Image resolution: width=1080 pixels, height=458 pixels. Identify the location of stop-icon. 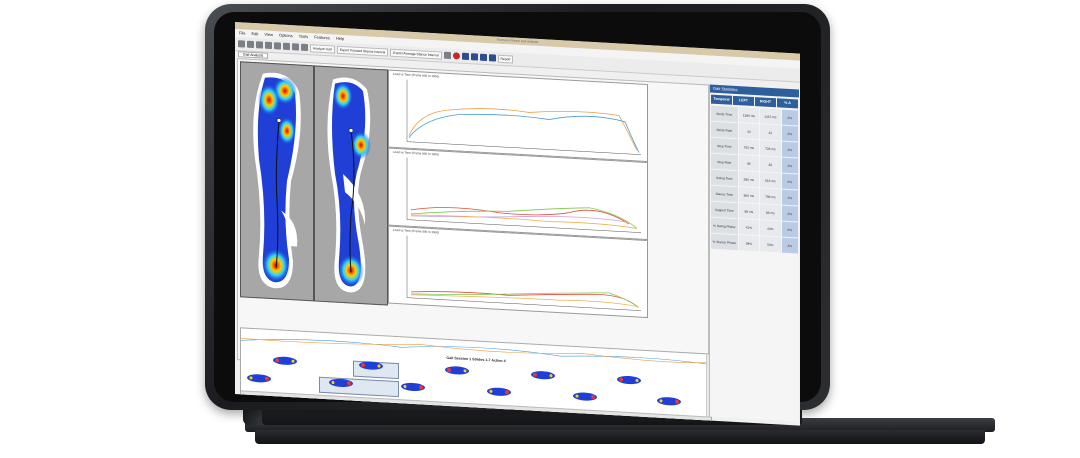
(286, 46).